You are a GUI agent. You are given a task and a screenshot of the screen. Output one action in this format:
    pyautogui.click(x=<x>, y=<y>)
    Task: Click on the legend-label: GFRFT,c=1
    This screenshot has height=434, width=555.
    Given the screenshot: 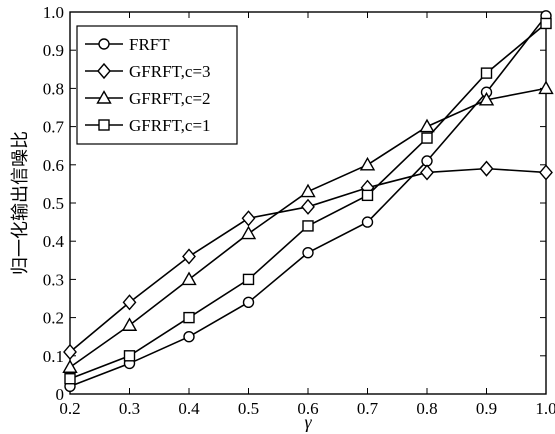 What is the action you would take?
    pyautogui.click(x=170, y=125)
    